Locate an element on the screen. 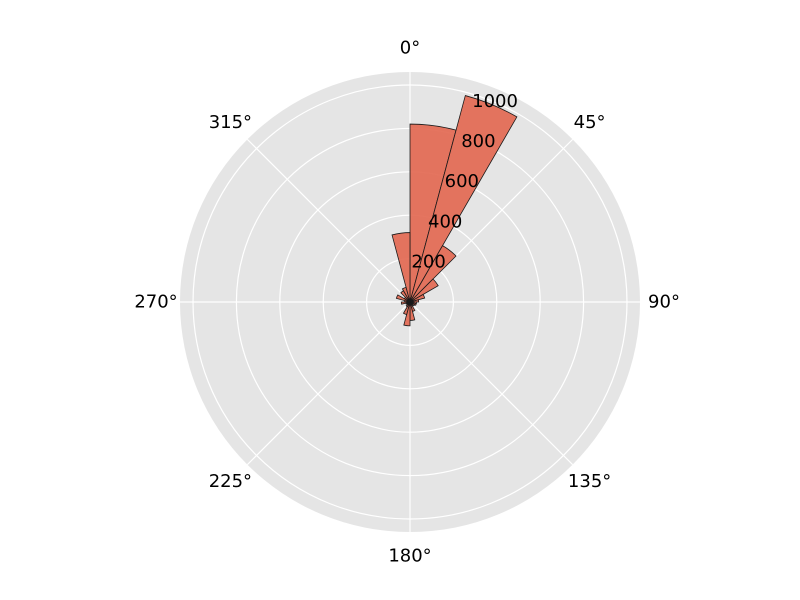  angle-tick-label-7: 315° is located at coordinates (230, 122).